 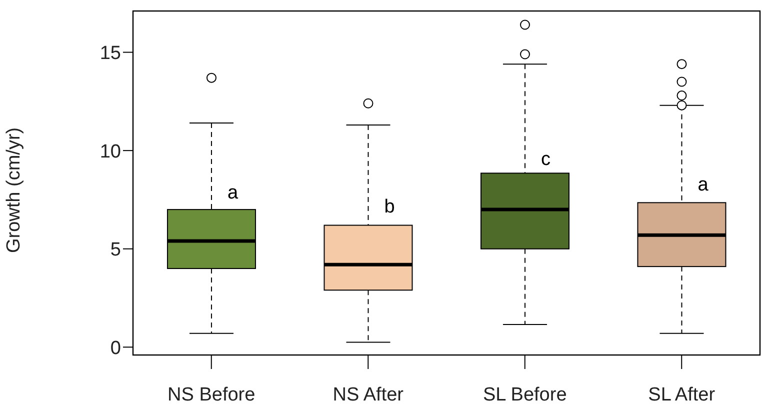 What do you see at coordinates (115, 348) in the screenshot?
I see `y-tick-label: 0` at bounding box center [115, 348].